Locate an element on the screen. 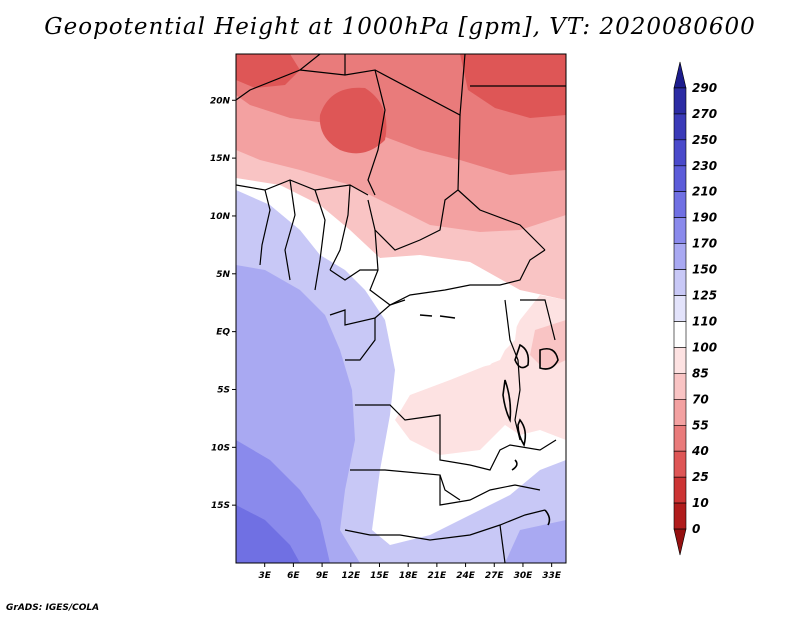  lon-tick-label: 24E is located at coordinates (466, 576).